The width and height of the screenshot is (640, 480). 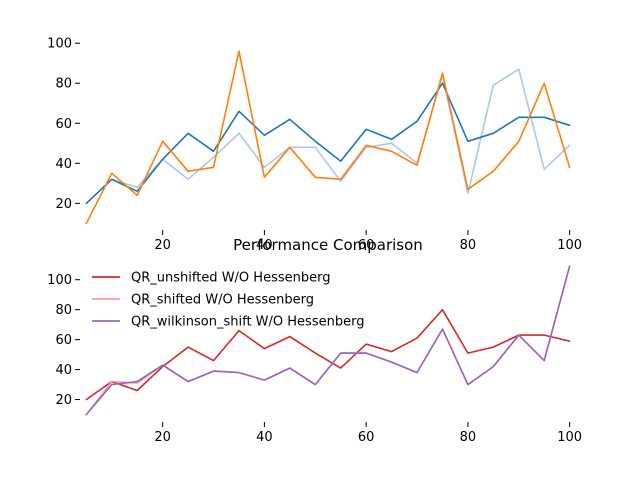 I want to click on bottom-y-tick-label: 20, so click(x=63, y=400).